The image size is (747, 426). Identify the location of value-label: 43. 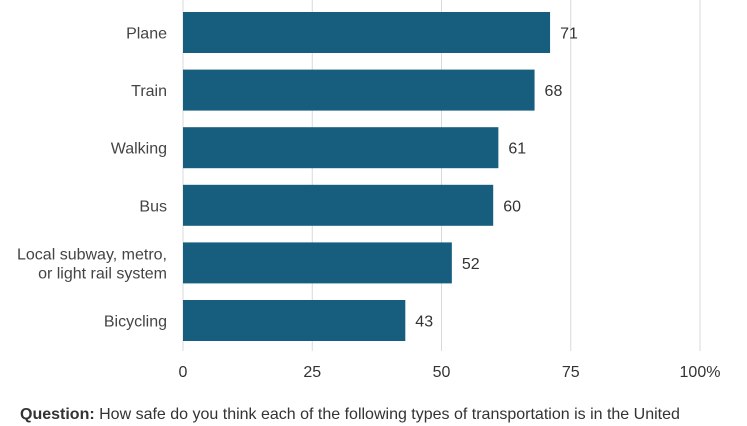
(424, 322).